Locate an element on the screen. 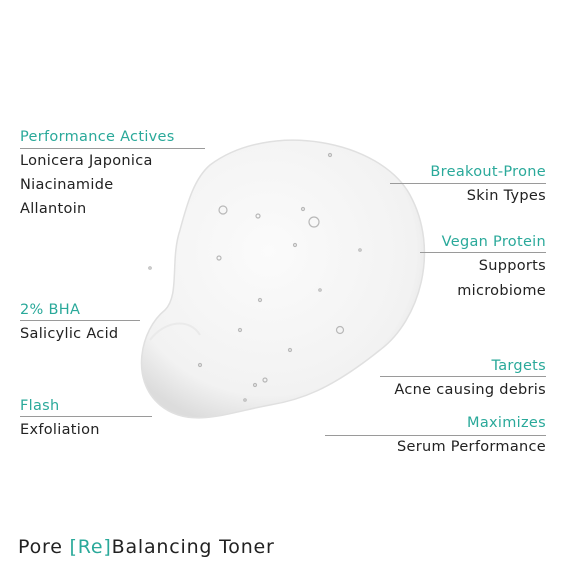 The height and width of the screenshot is (576, 576). callout-heading: Performance Actives is located at coordinates (97, 137).